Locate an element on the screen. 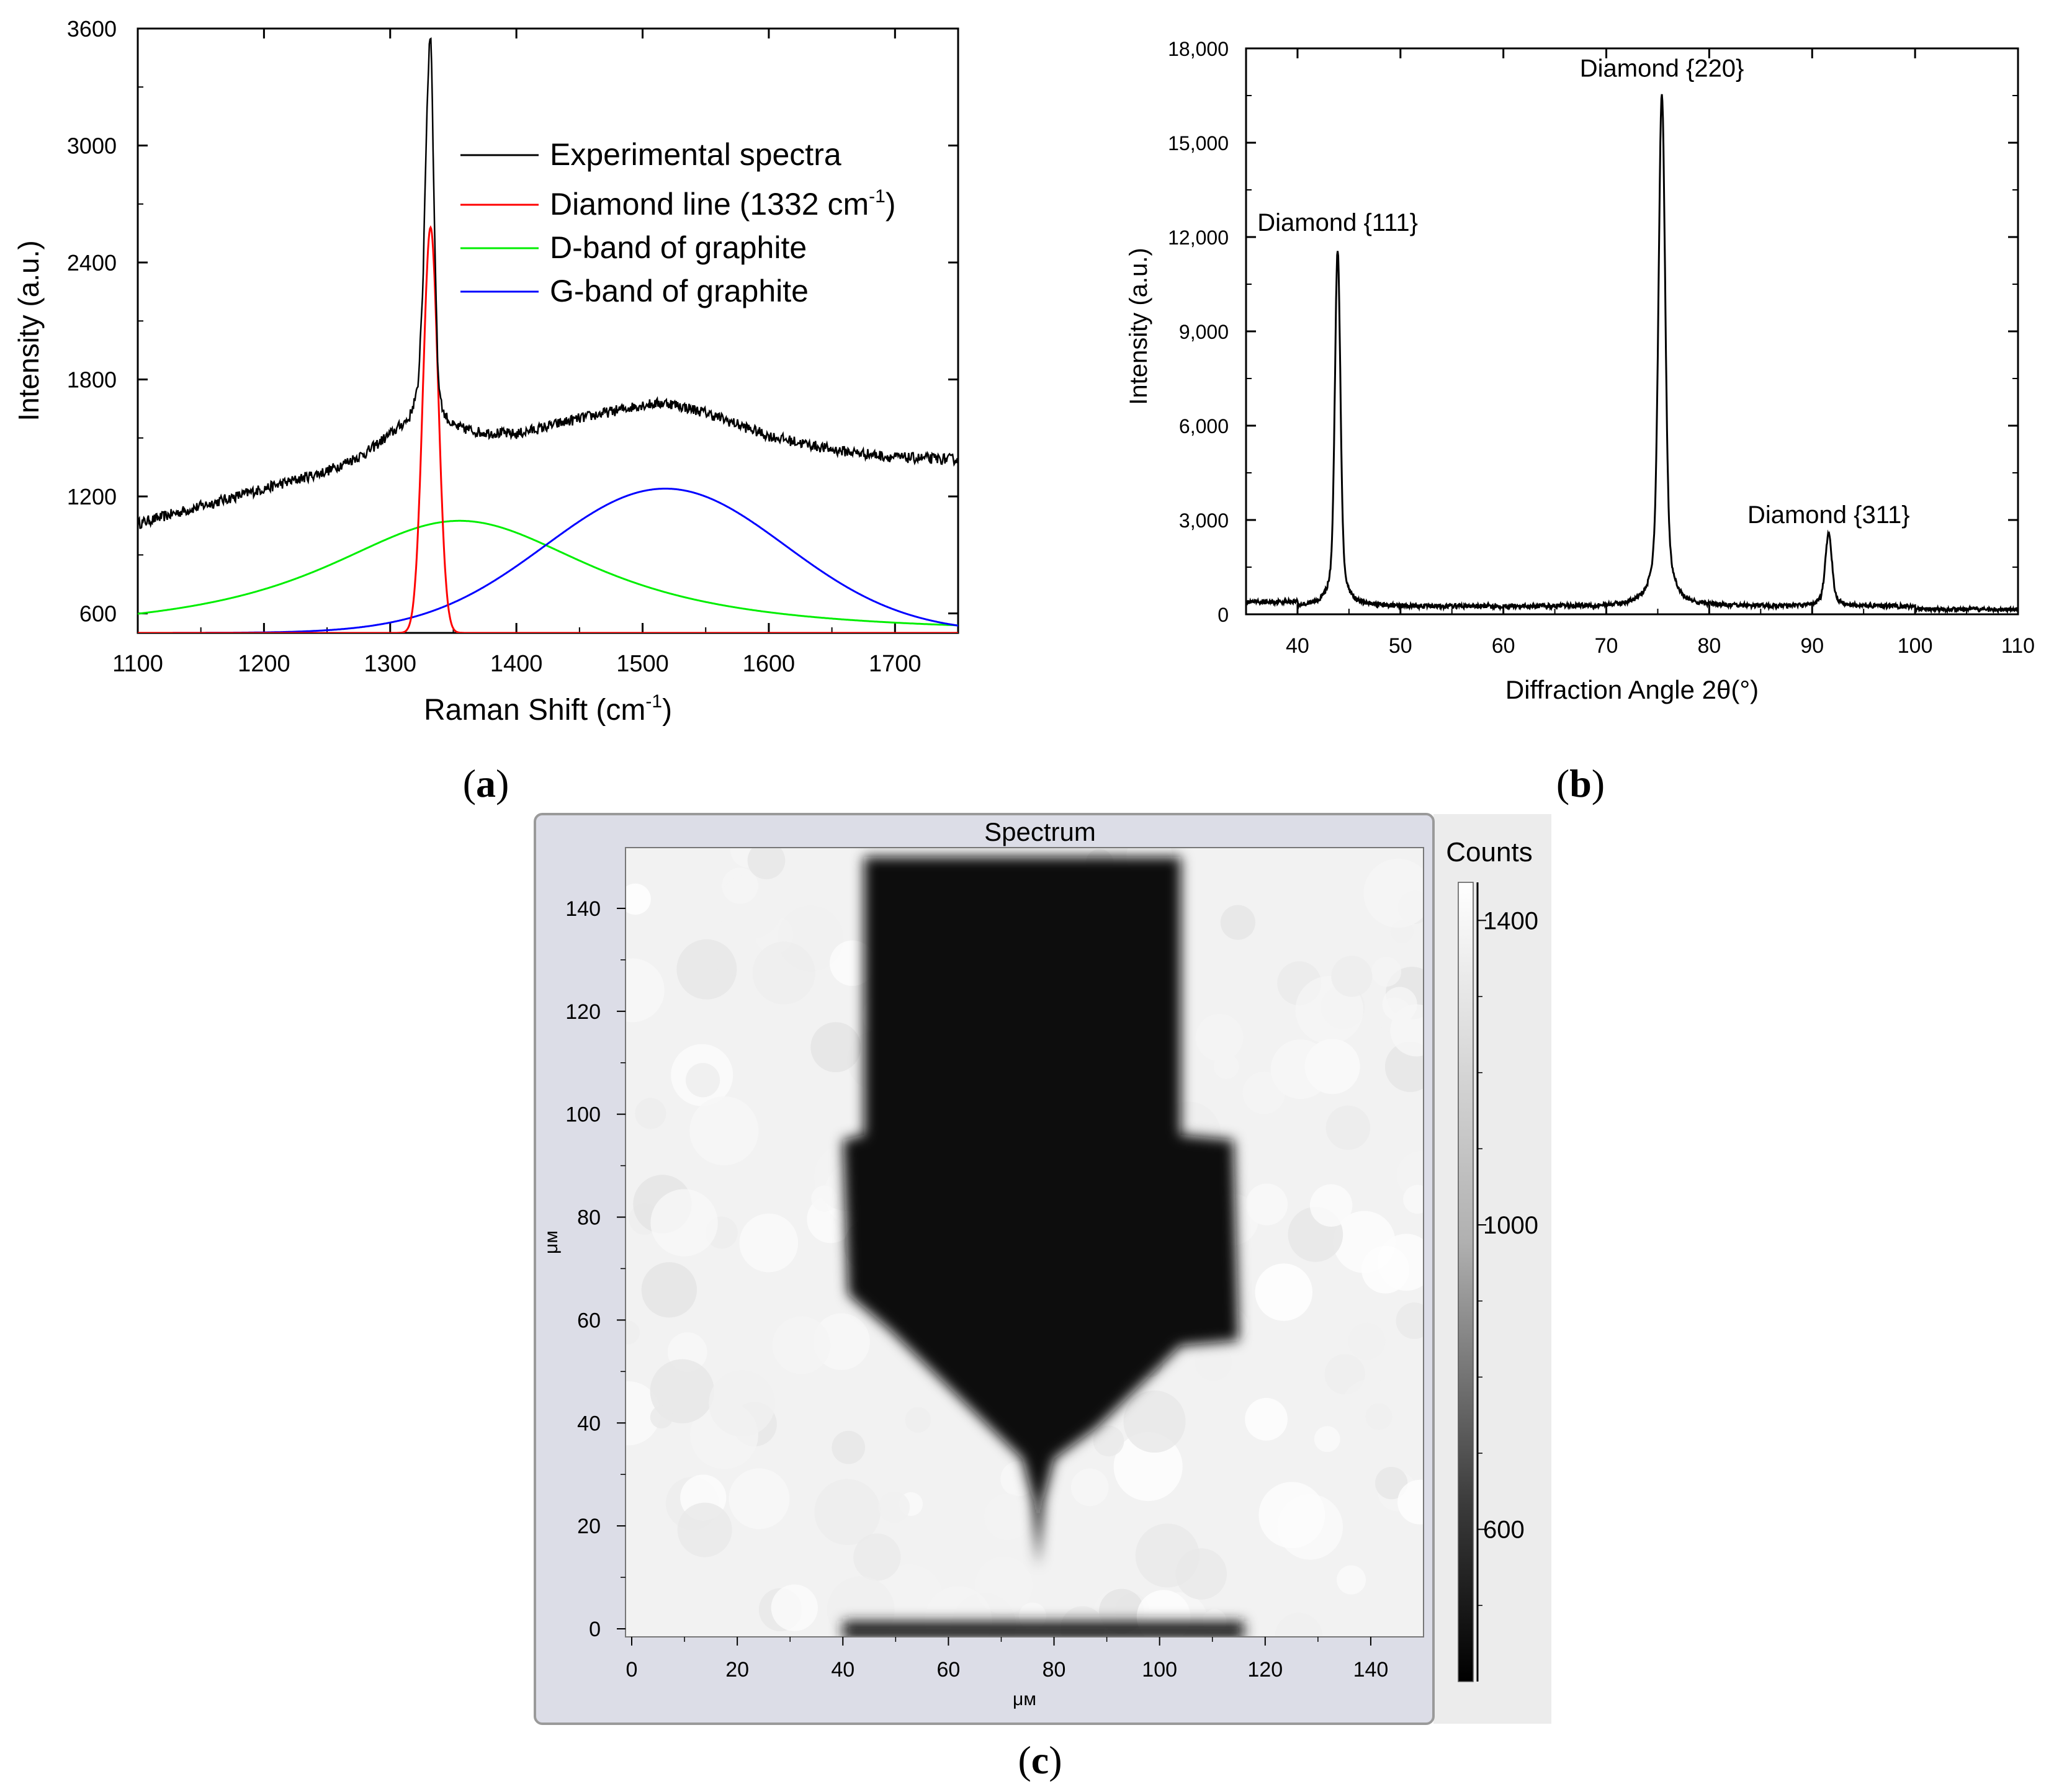  colorbar is located at coordinates (1466, 1282).